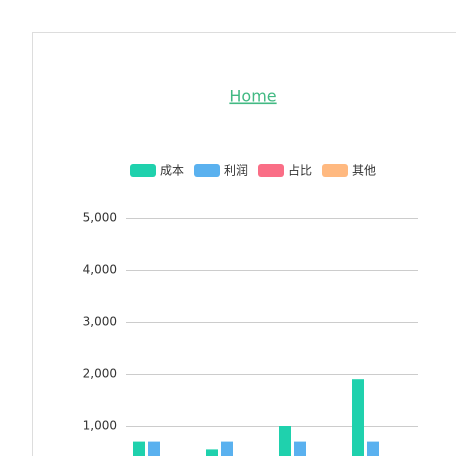 This screenshot has height=456, width=456. What do you see at coordinates (300, 170) in the screenshot?
I see `legend-label: 占比` at bounding box center [300, 170].